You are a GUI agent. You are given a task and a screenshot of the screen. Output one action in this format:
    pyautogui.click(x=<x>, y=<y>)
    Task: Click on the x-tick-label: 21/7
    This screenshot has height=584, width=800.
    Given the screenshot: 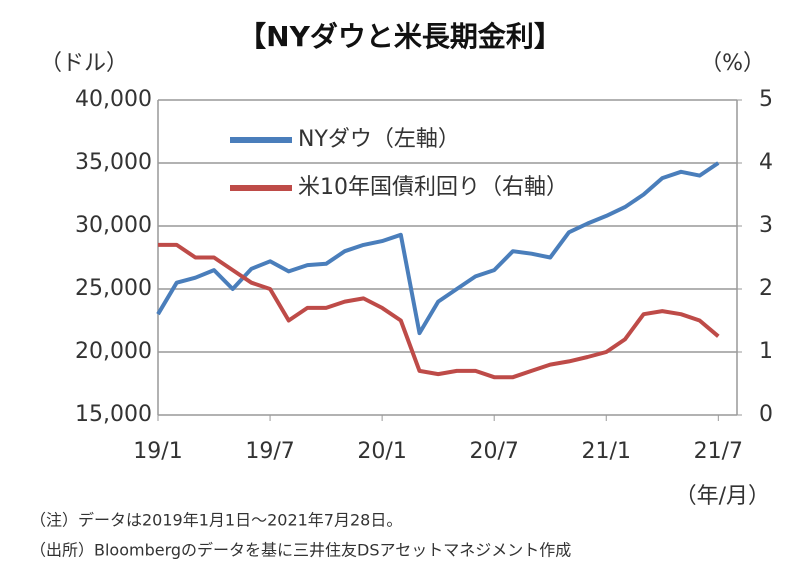 What is the action you would take?
    pyautogui.click(x=718, y=451)
    